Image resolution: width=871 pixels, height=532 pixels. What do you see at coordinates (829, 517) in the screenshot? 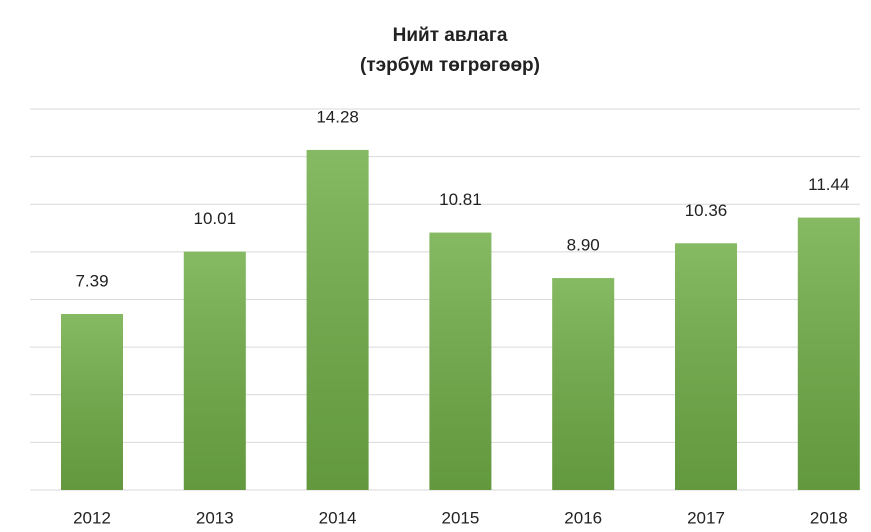
I see `x-tick-label: 2018` at bounding box center [829, 517].